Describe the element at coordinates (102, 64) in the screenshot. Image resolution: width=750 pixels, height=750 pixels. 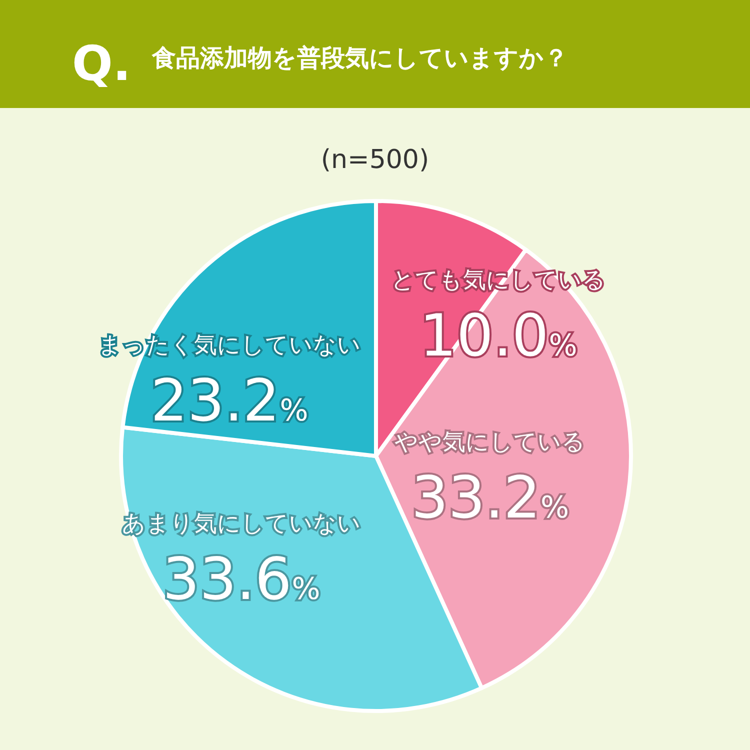
I see `text: Q.` at that location.